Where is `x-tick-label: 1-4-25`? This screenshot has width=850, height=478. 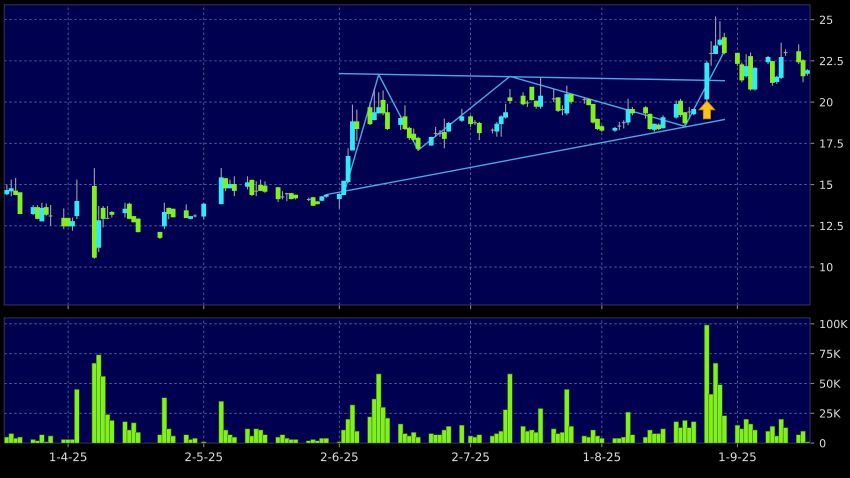
x-tick-label: 1-4-25 is located at coordinates (68, 457).